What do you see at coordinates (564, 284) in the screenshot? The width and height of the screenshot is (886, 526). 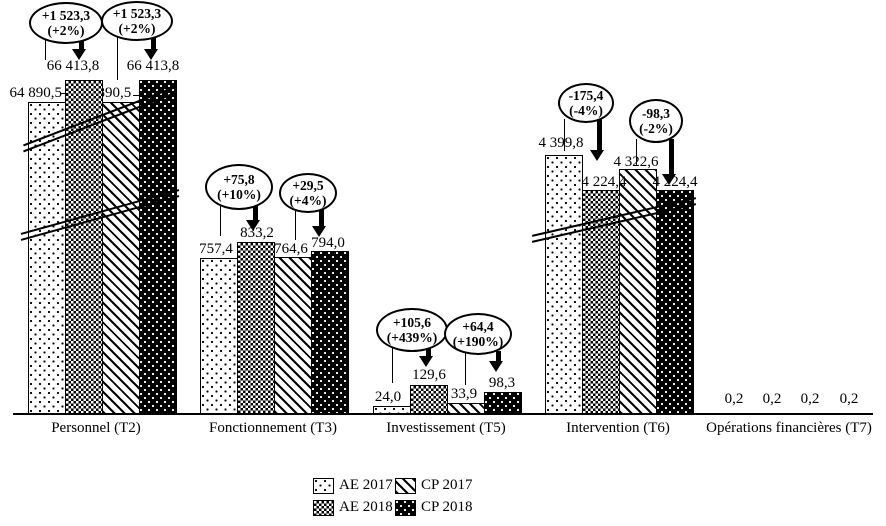 I see `bar-ae-2017-intervention-t6` at bounding box center [564, 284].